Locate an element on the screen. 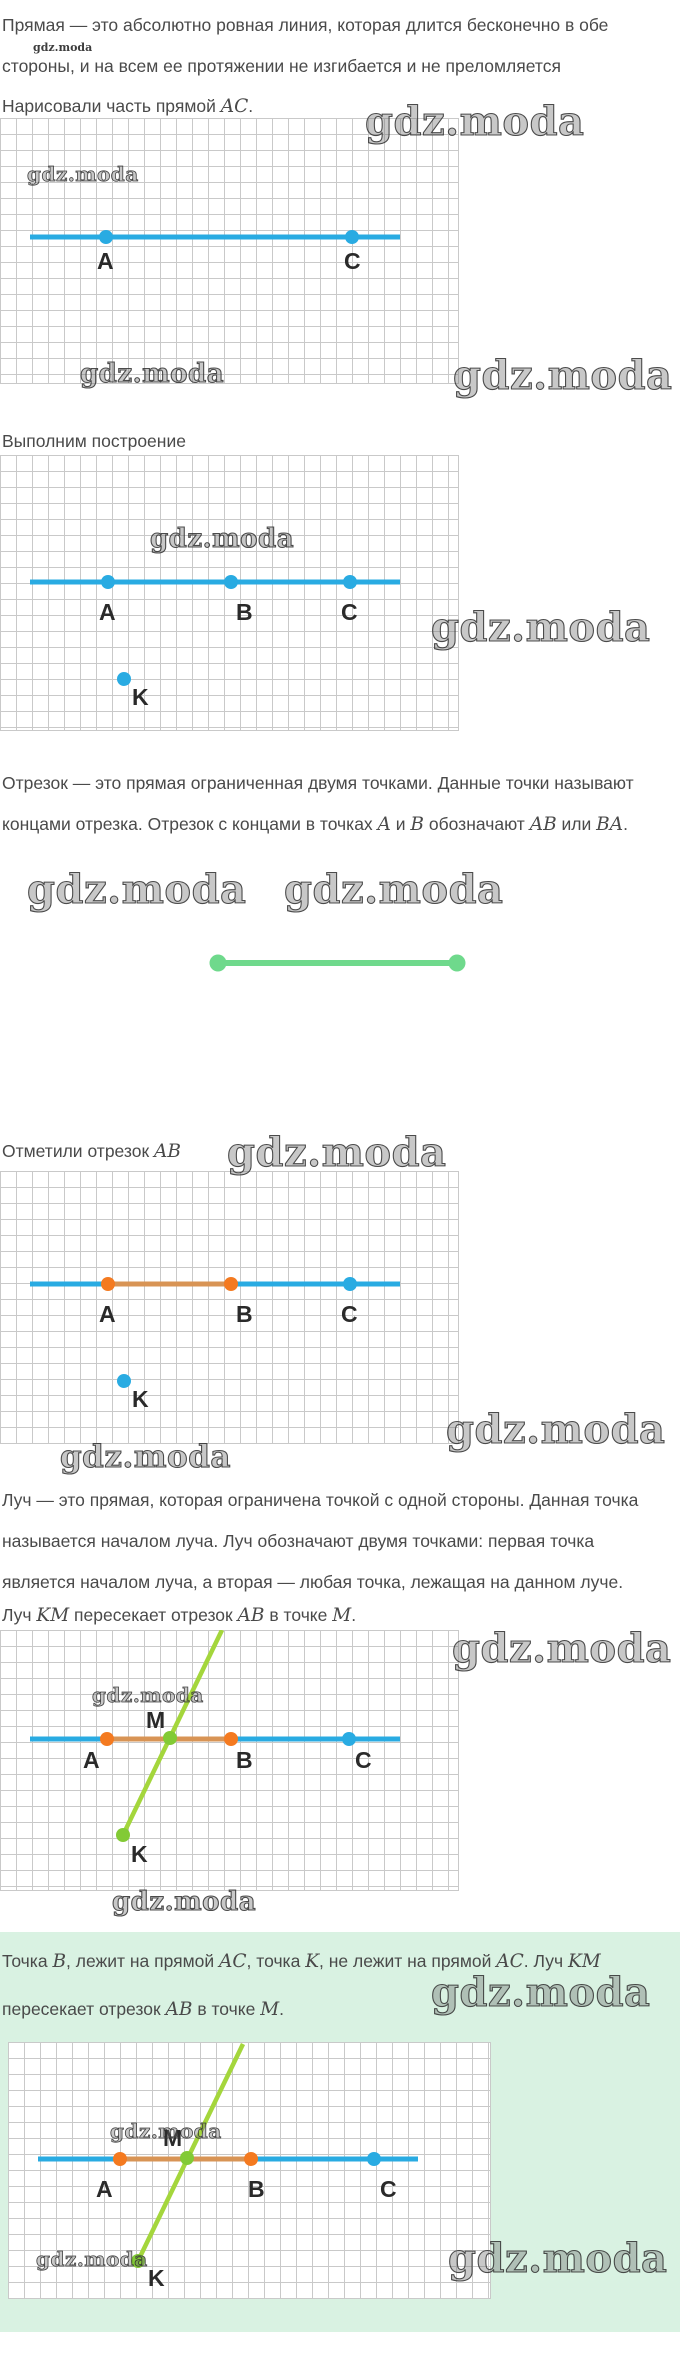 This screenshot has height=2367, width=680. text-run: или is located at coordinates (576, 824).